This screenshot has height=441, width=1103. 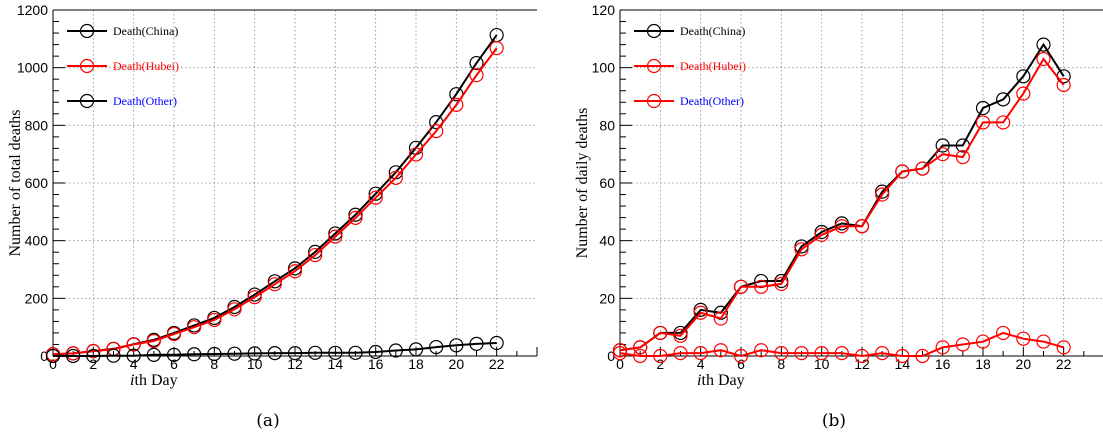 What do you see at coordinates (713, 66) in the screenshot?
I see `legend-label: Death(Hubei)` at bounding box center [713, 66].